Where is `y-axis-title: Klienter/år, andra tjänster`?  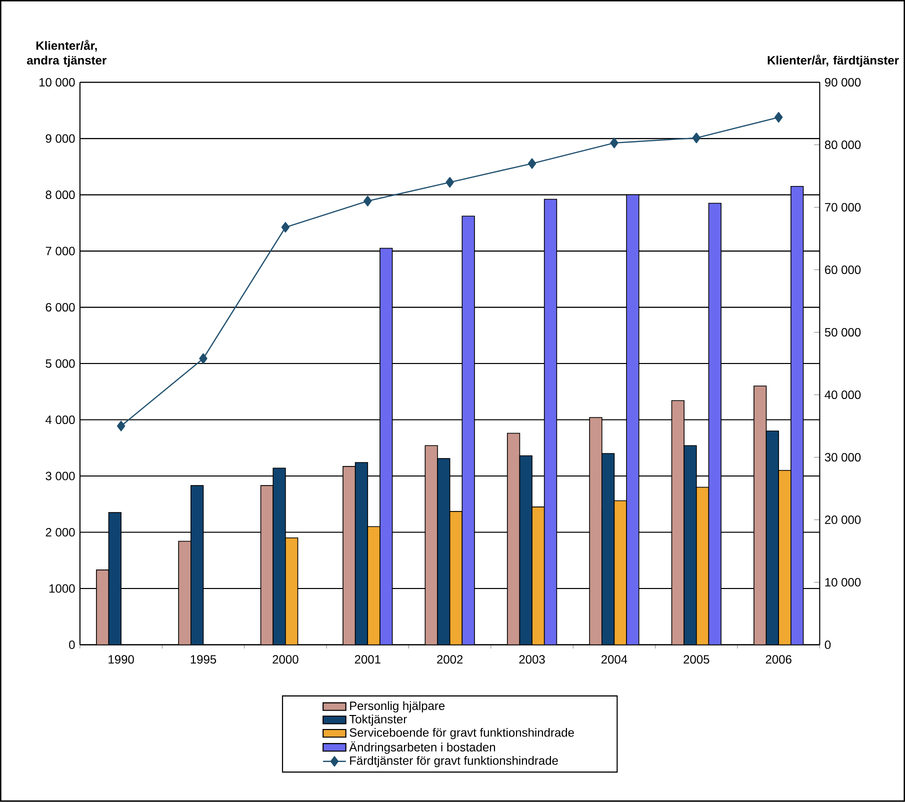
y-axis-title: Klienter/år, andra tjänster is located at coordinates (66, 54).